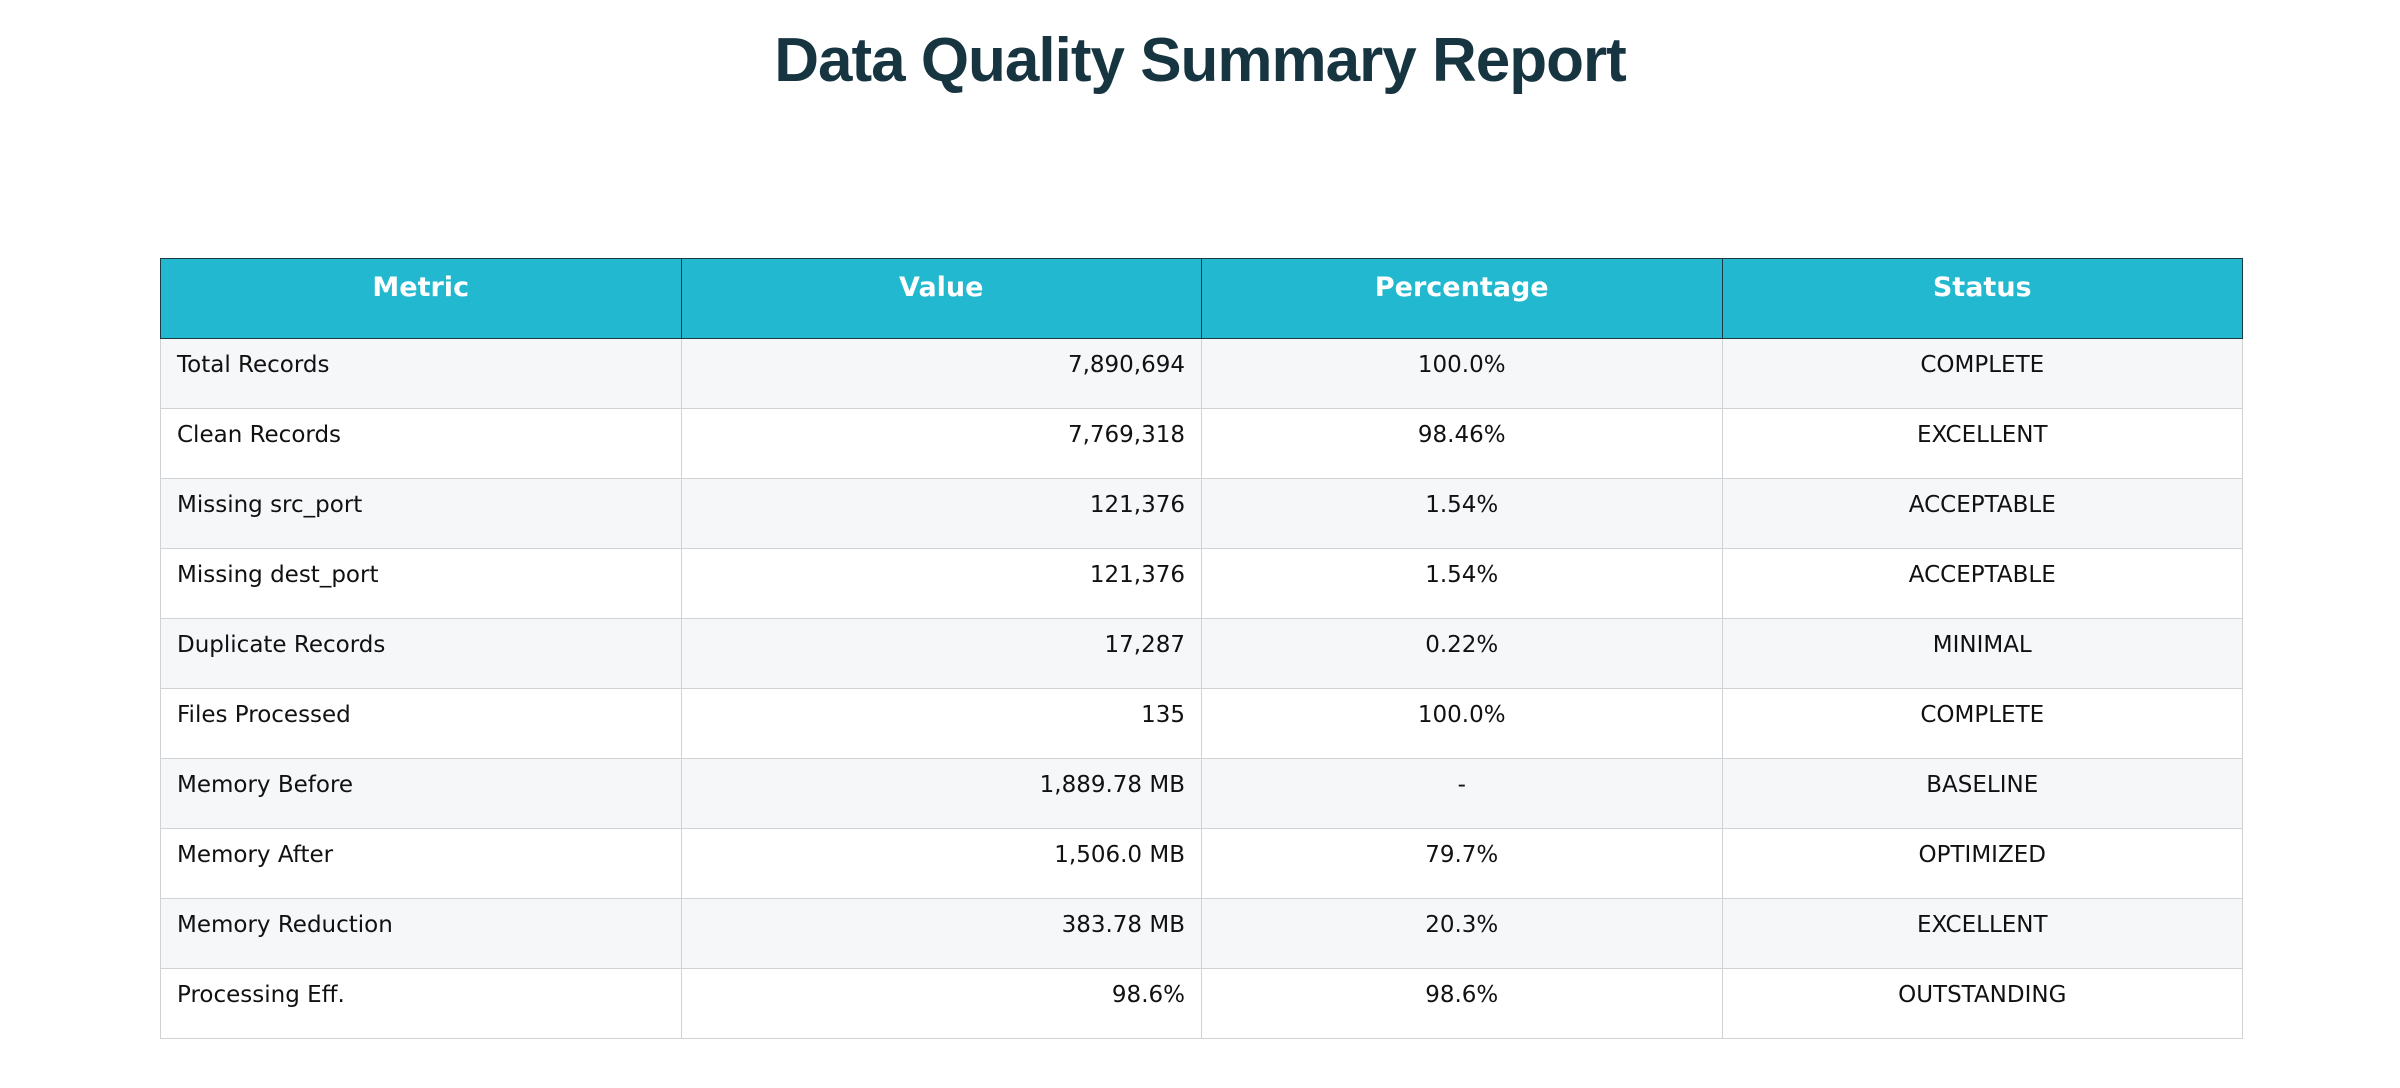  Describe the element at coordinates (1462, 933) in the screenshot. I see `percentage-cell: 20.3%` at that location.